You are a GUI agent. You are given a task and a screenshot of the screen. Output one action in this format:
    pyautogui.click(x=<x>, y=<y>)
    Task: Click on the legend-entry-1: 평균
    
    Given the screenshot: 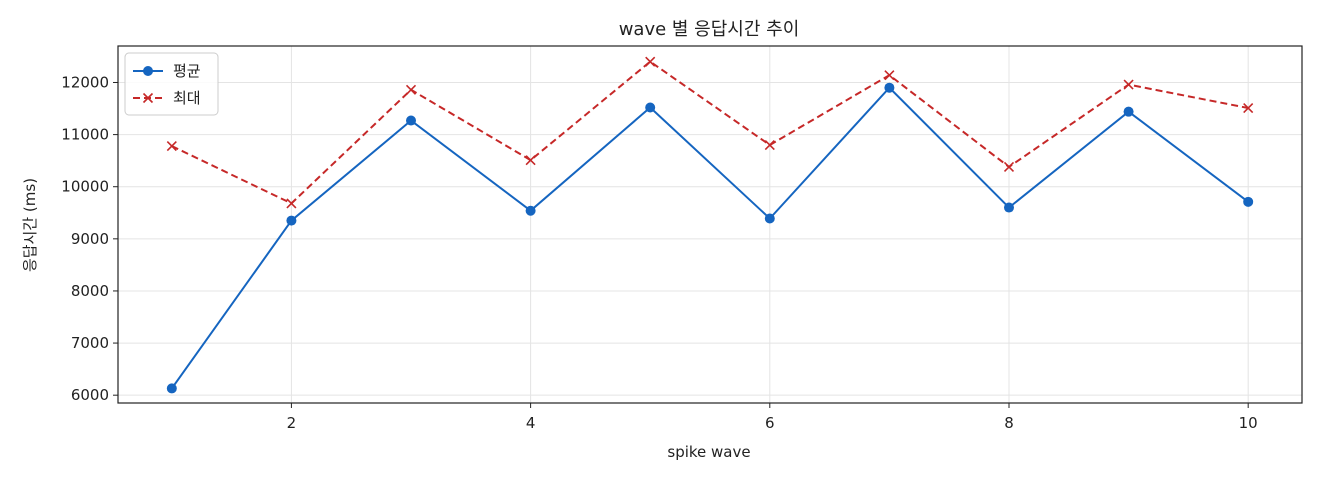 What is the action you would take?
    pyautogui.click(x=167, y=71)
    